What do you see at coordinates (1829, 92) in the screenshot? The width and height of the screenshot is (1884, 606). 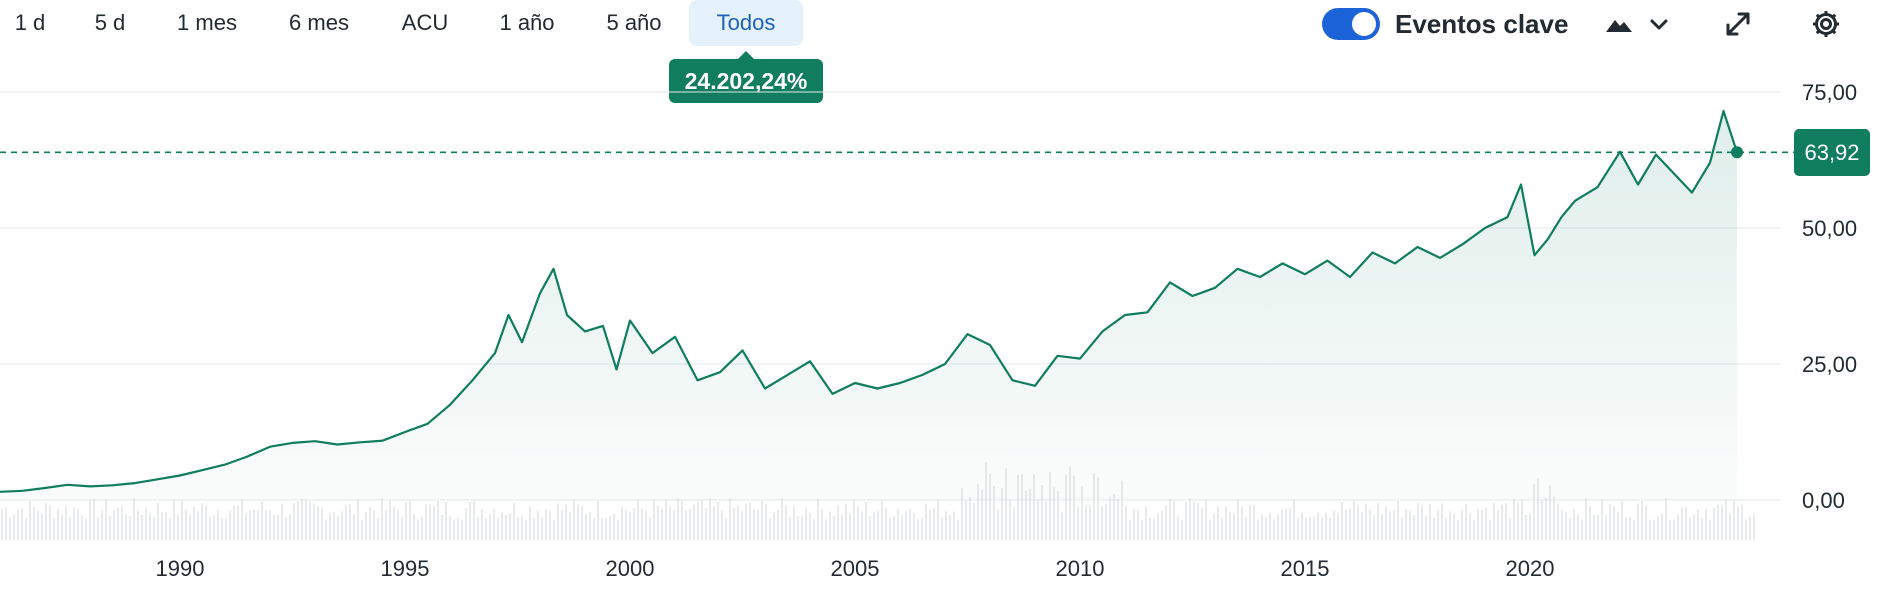 I see `y-tick-label: 75,00` at bounding box center [1829, 92].